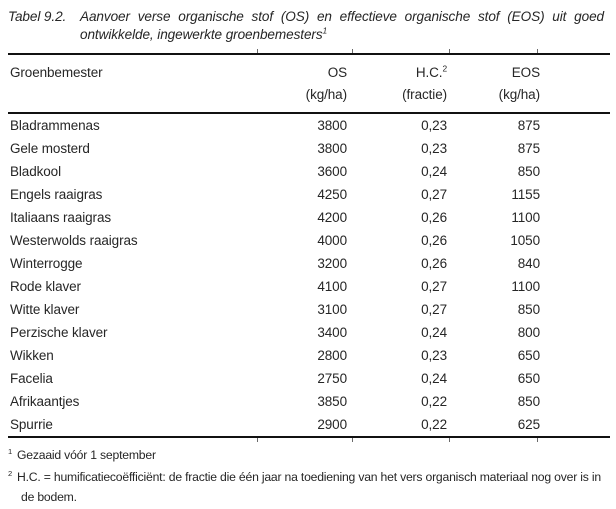  I want to click on cell-groenbemester: Gele mosterd, so click(50, 148).